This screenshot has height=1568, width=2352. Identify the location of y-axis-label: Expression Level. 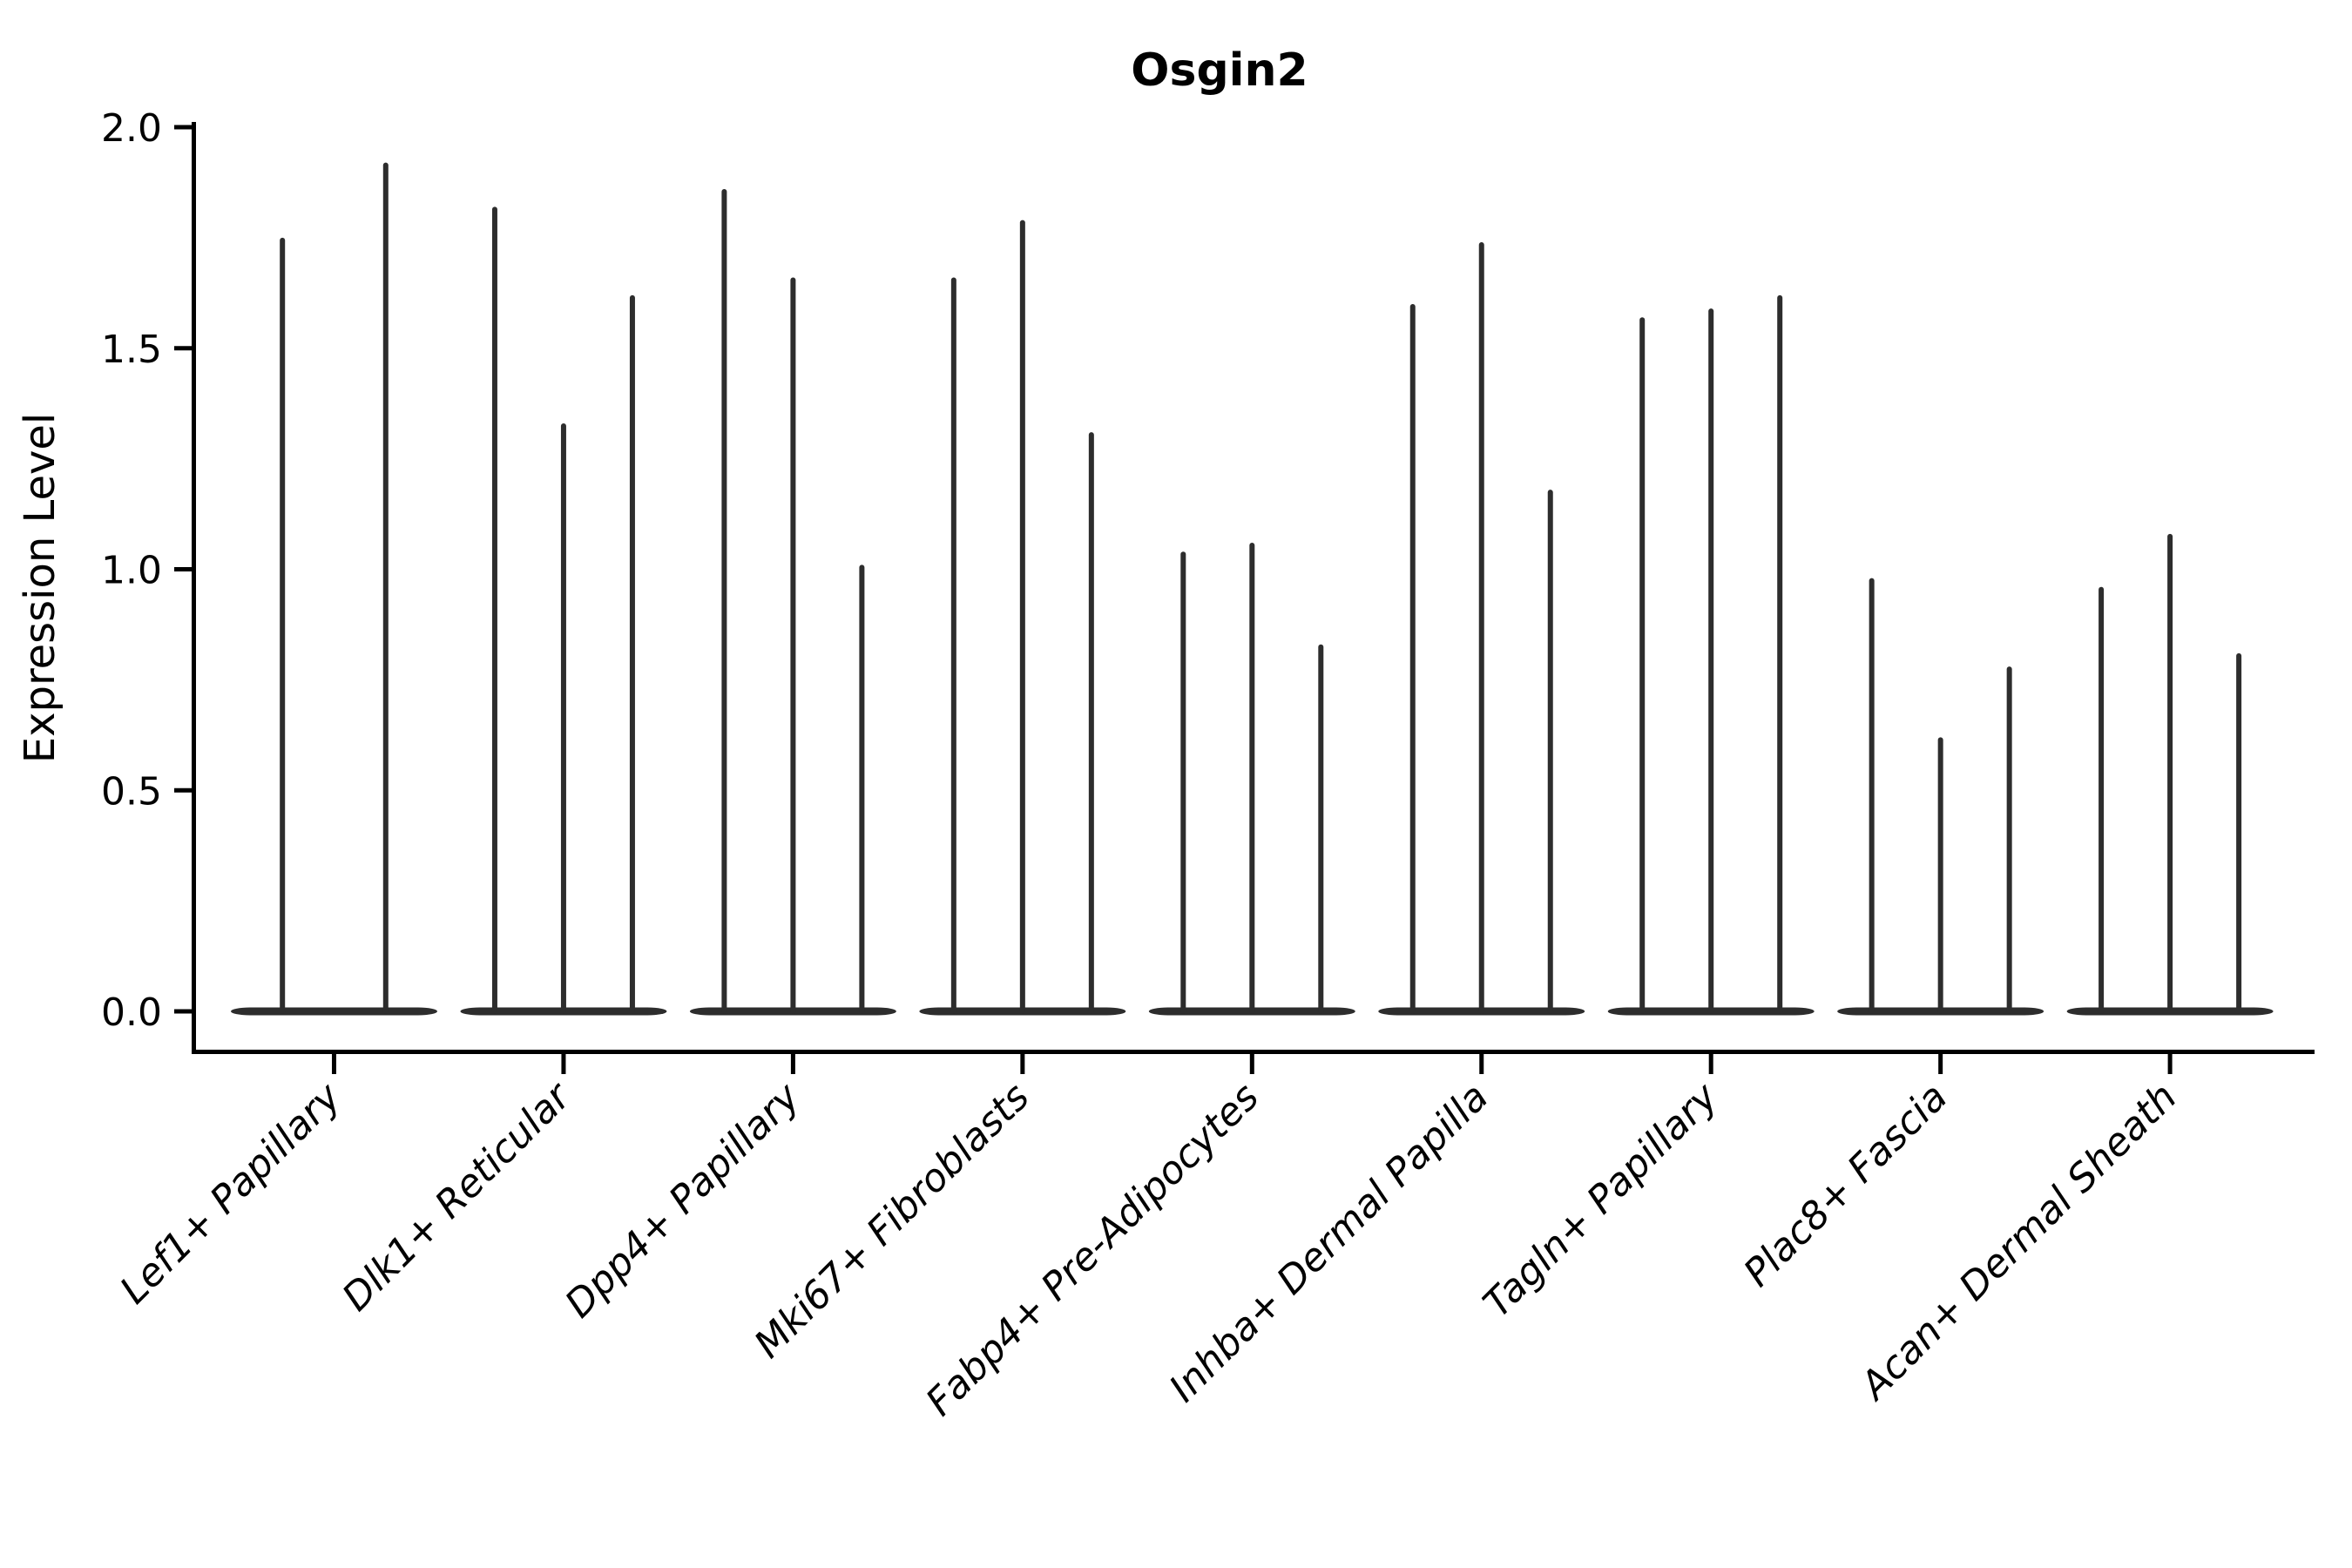
(40, 588).